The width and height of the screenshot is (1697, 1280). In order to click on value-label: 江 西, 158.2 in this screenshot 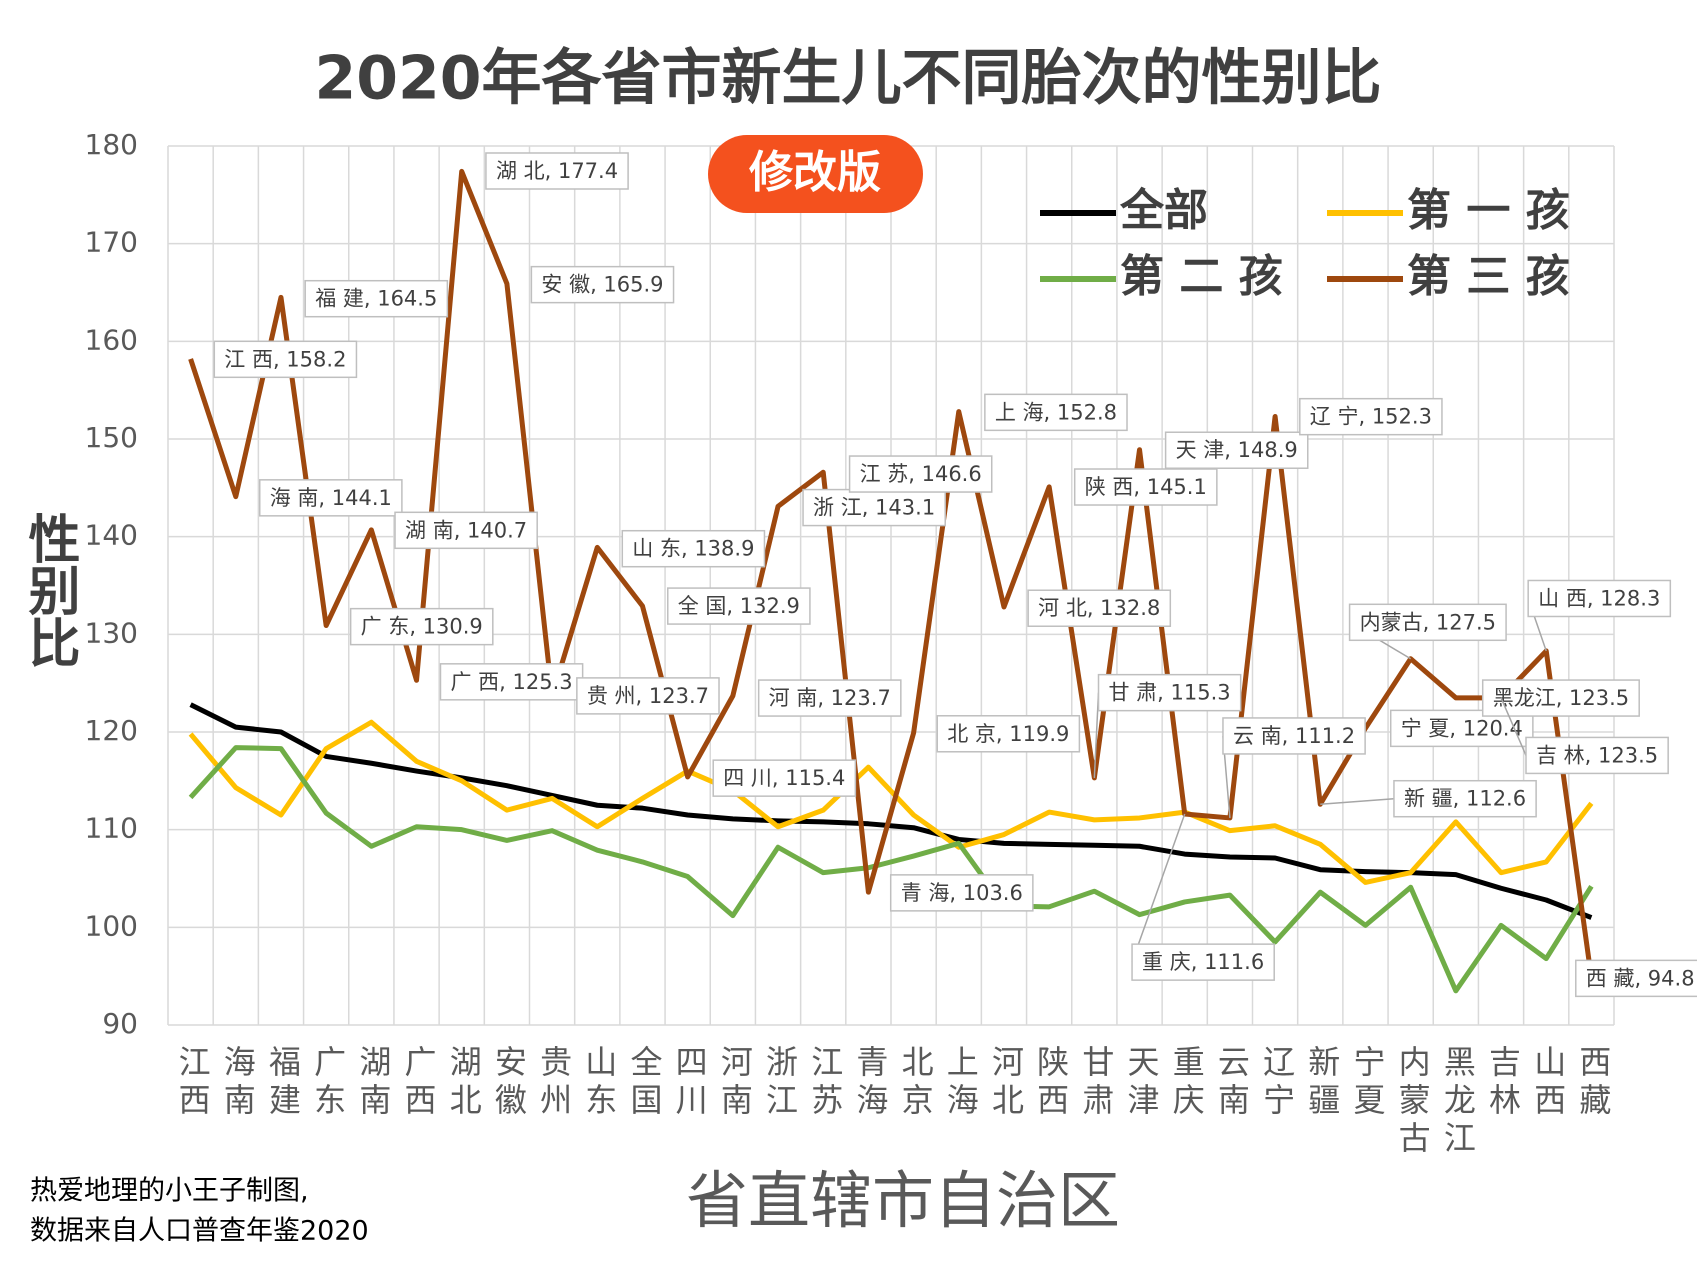, I will do `click(285, 359)`.